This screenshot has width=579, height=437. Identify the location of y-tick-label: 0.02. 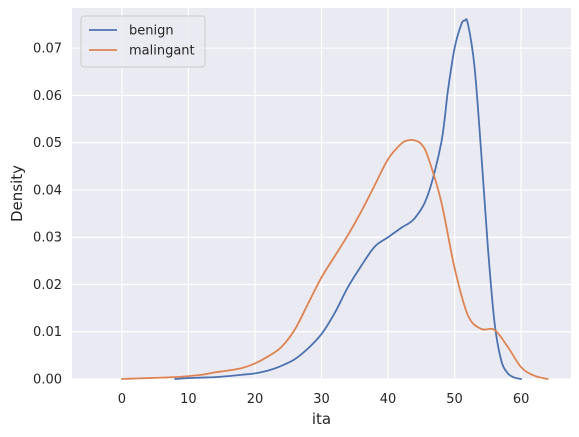
(47, 285).